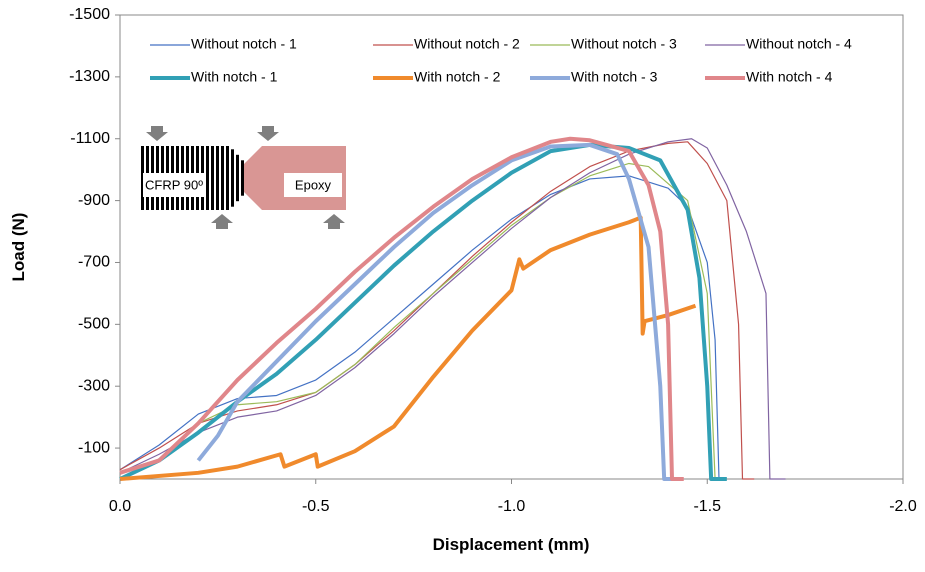  What do you see at coordinates (511, 544) in the screenshot?
I see `x-axis-title: Displacement (mm)` at bounding box center [511, 544].